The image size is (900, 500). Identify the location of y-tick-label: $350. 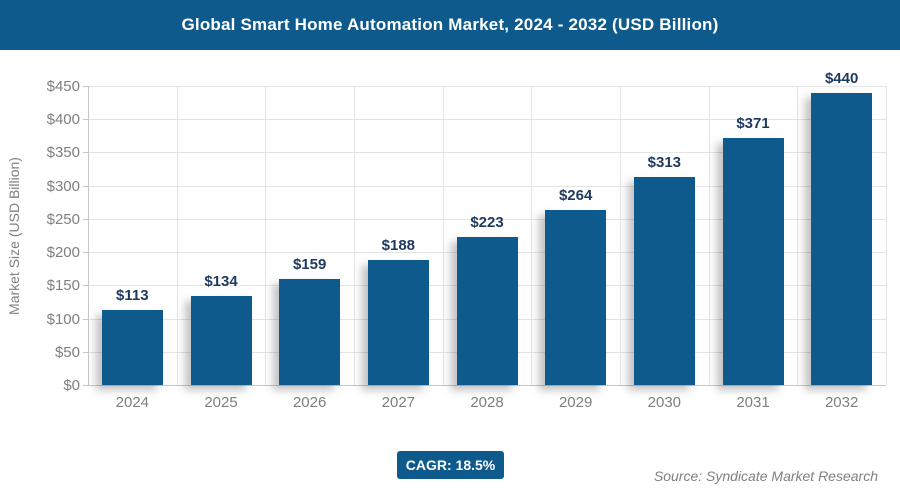
(63, 153).